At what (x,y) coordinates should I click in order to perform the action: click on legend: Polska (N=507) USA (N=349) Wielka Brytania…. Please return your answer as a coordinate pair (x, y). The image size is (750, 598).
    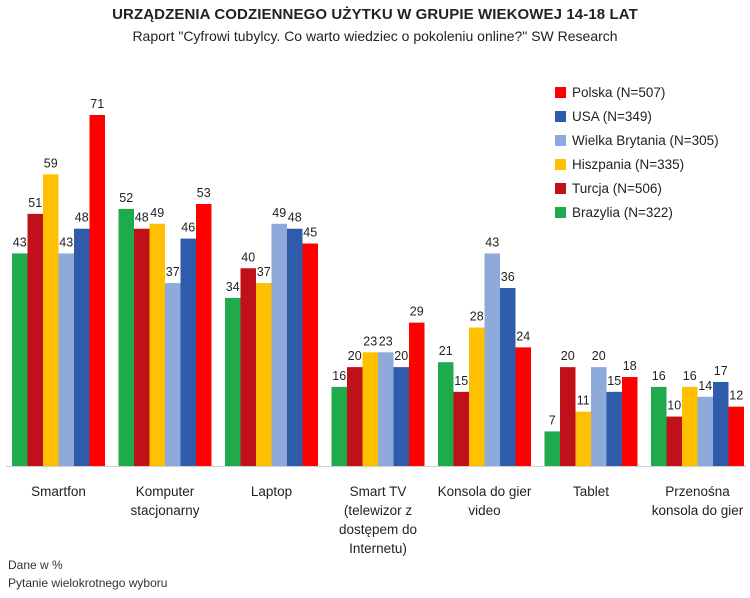
    Looking at the image, I should click on (637, 152).